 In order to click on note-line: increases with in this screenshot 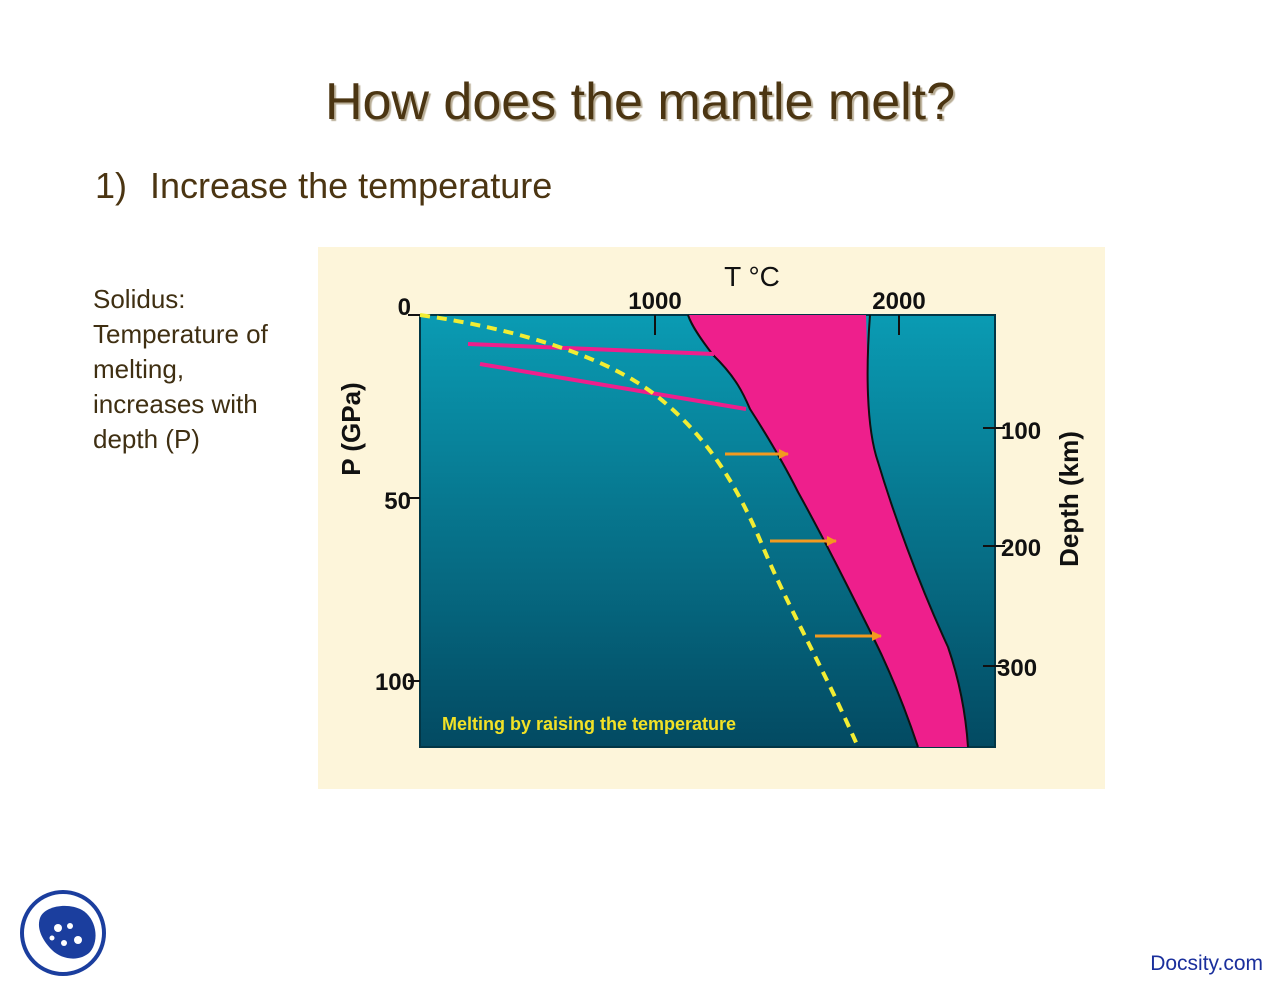, I will do `click(175, 404)`.